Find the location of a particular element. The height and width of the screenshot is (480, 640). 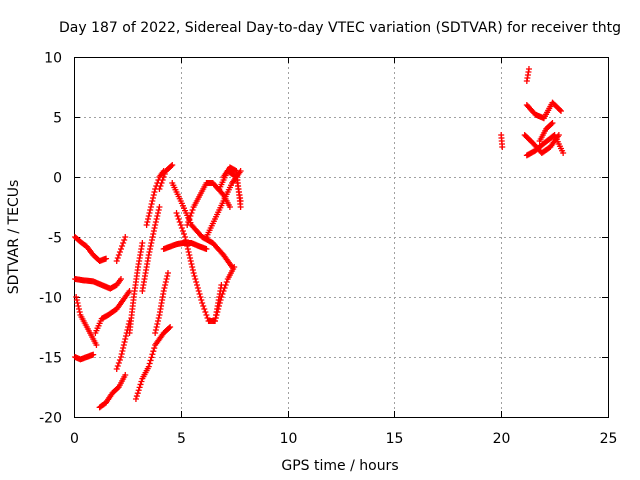

series-arc-m is located at coordinates (161, 303).